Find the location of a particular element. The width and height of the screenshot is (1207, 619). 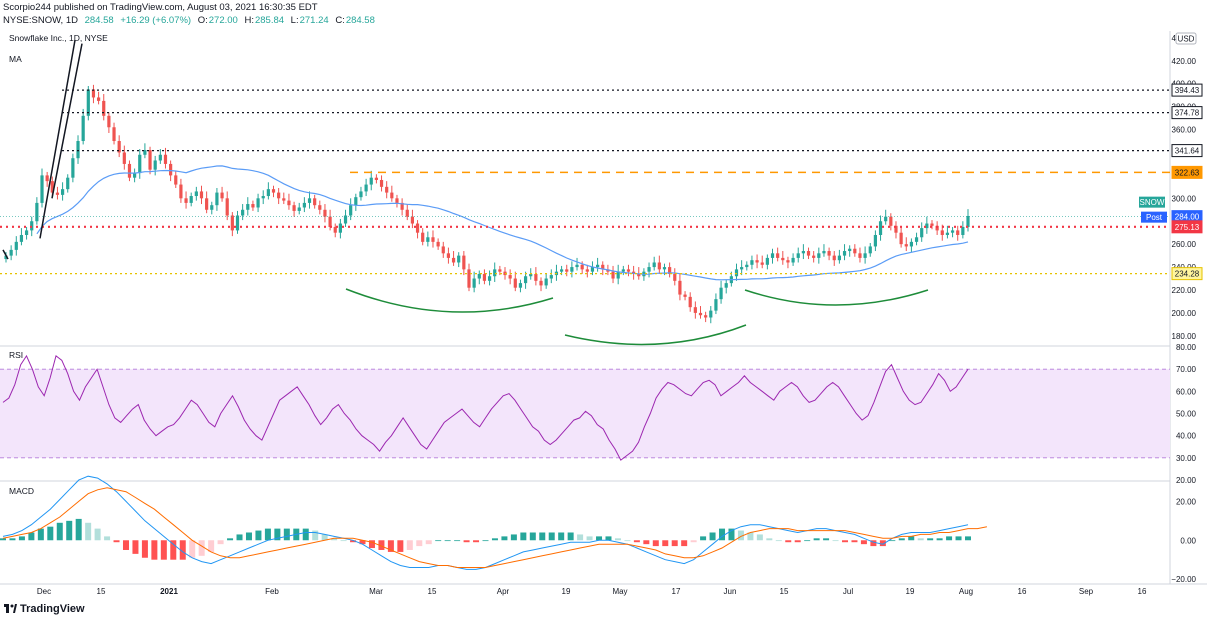

head-arc is located at coordinates (655, 335).